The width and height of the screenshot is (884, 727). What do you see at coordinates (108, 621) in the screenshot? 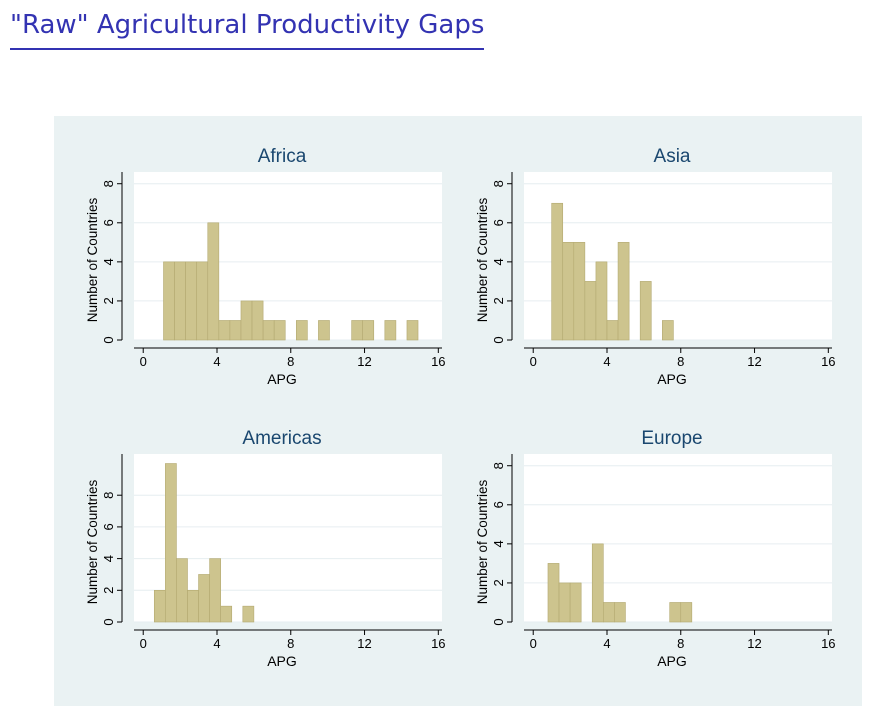
I see `y-tick-label-americas: 0` at bounding box center [108, 621].